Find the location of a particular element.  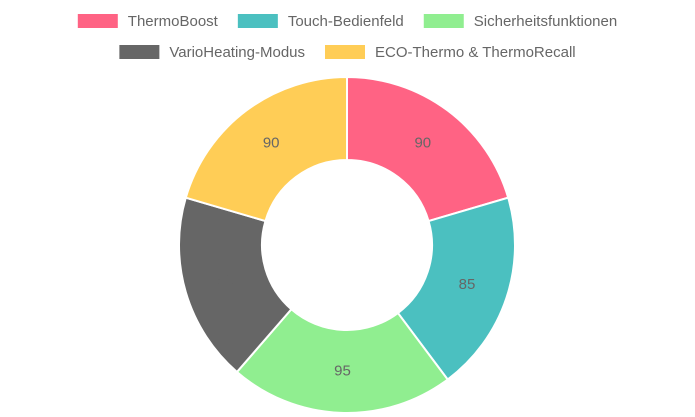

legend-item: Sicherheitsfunktionen is located at coordinates (520, 21).